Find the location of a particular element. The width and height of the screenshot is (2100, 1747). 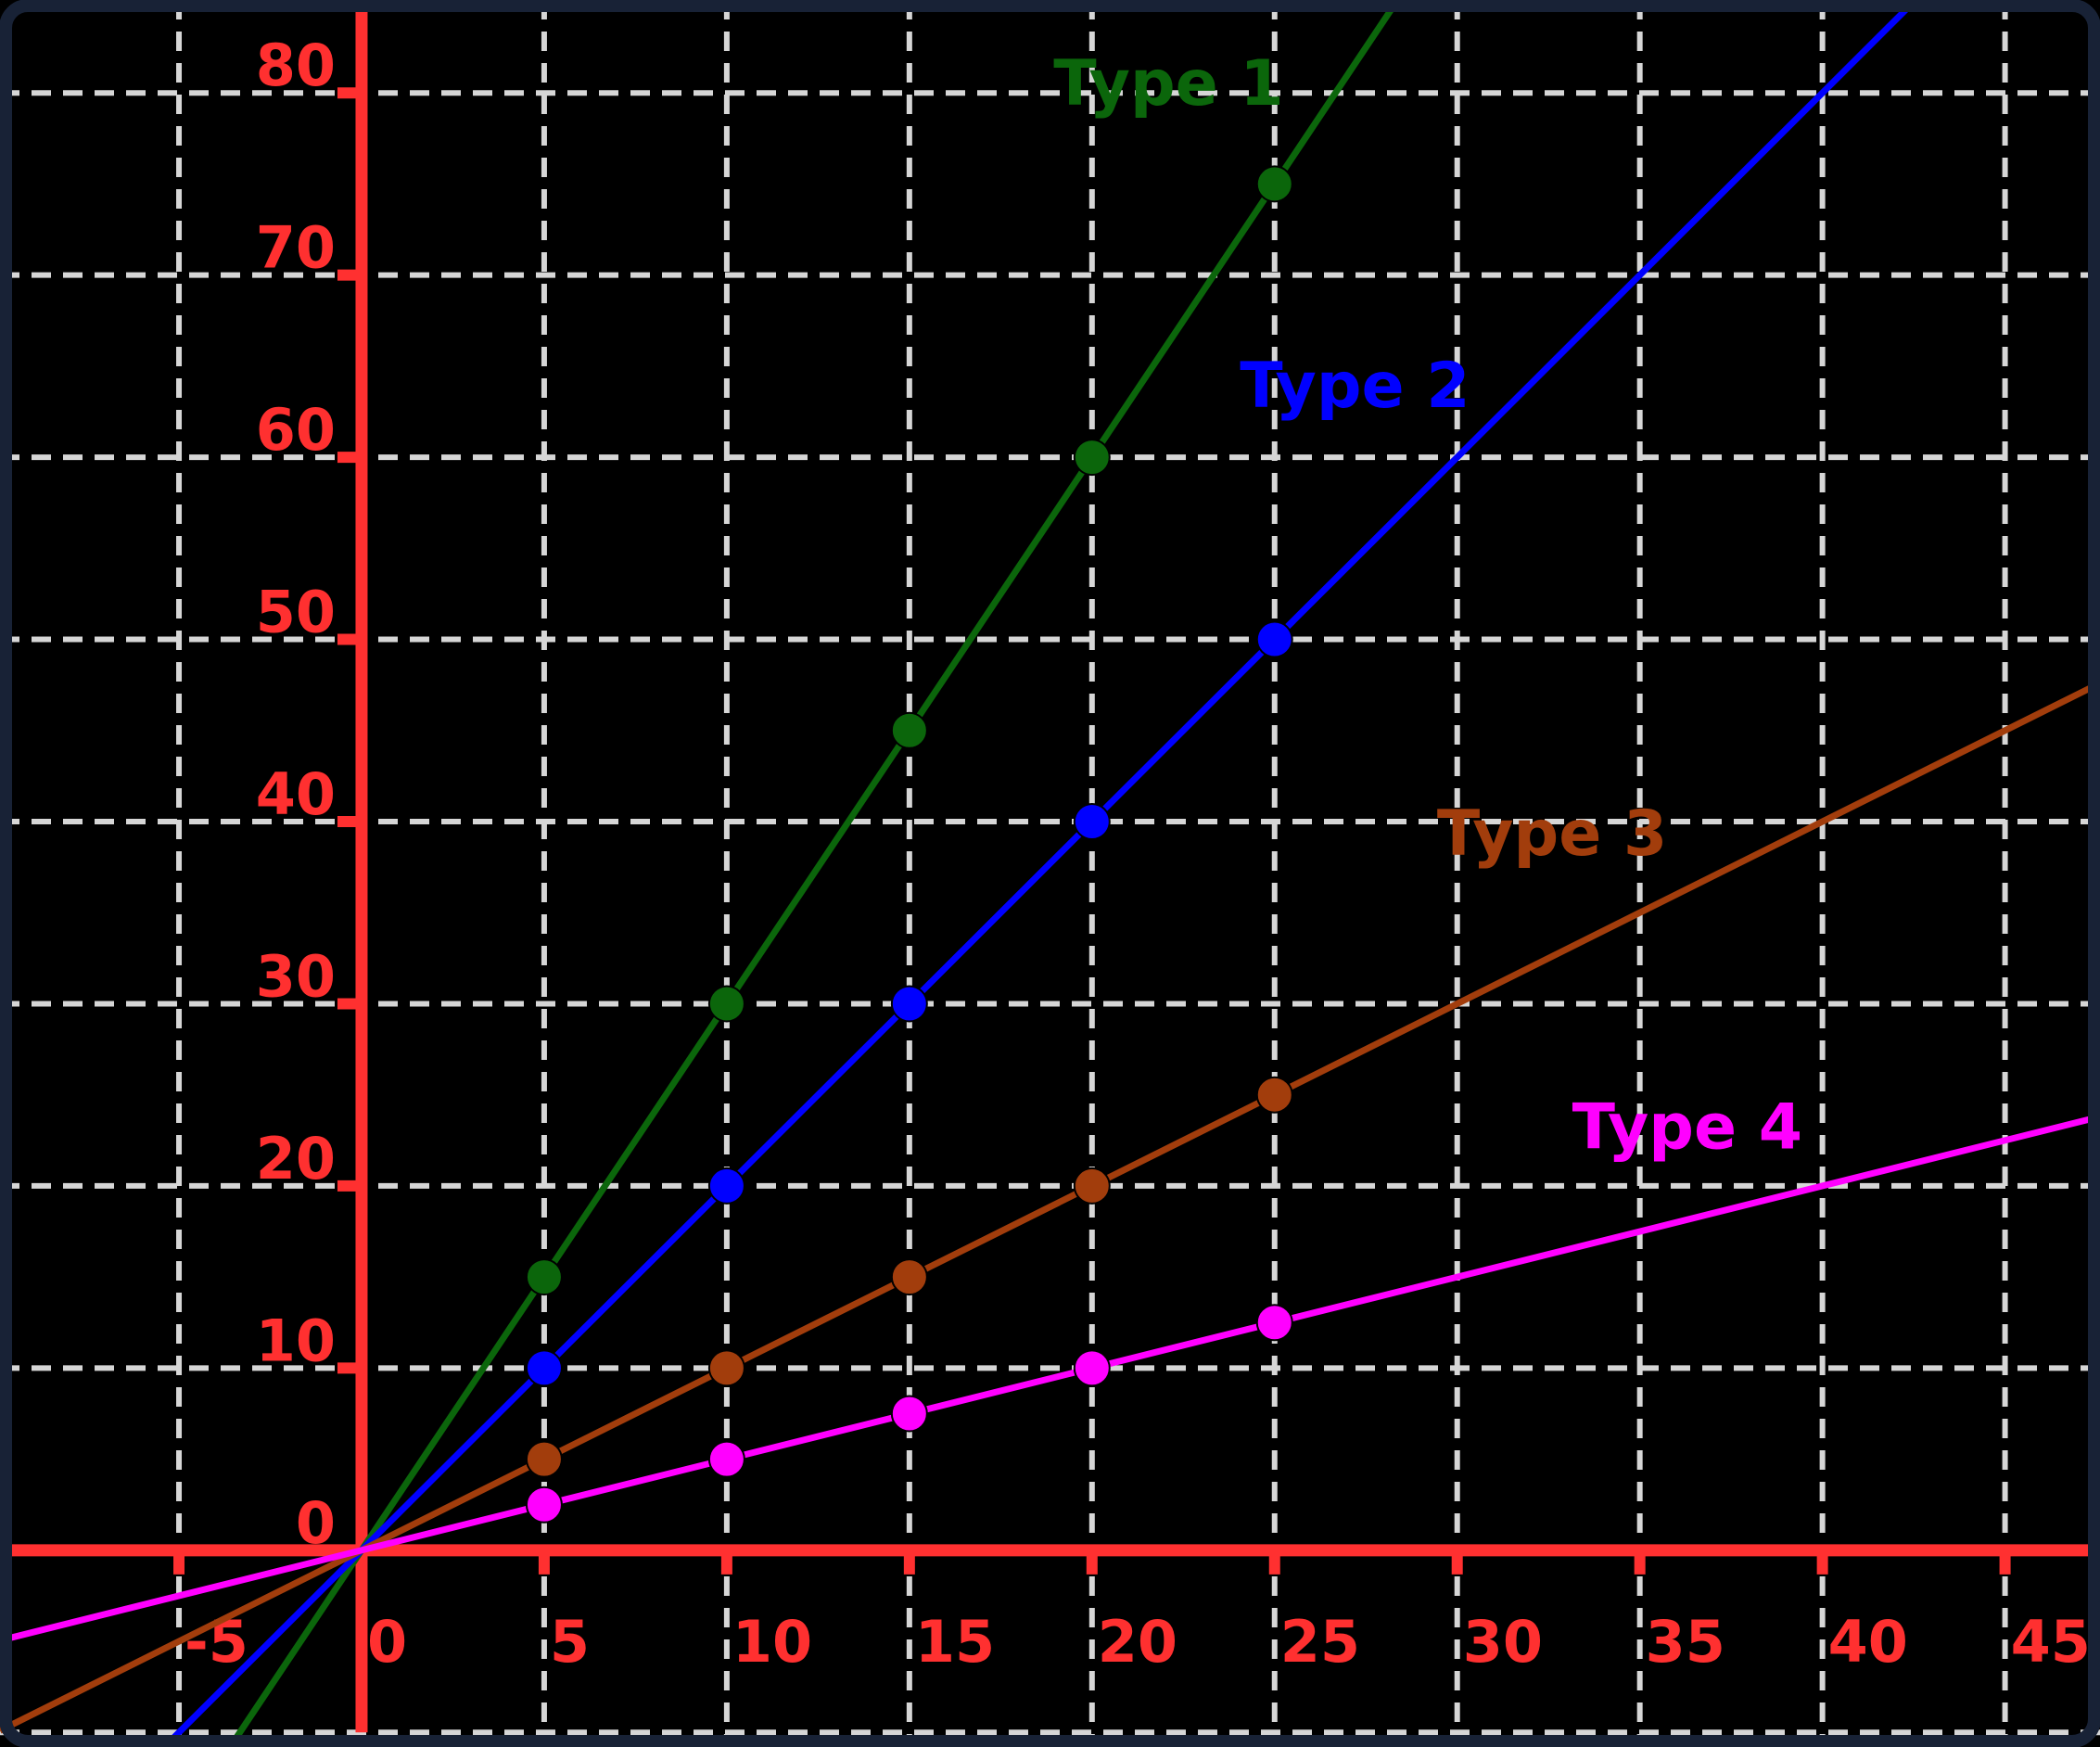

y-tick-label: 10 is located at coordinates (296, 1340).